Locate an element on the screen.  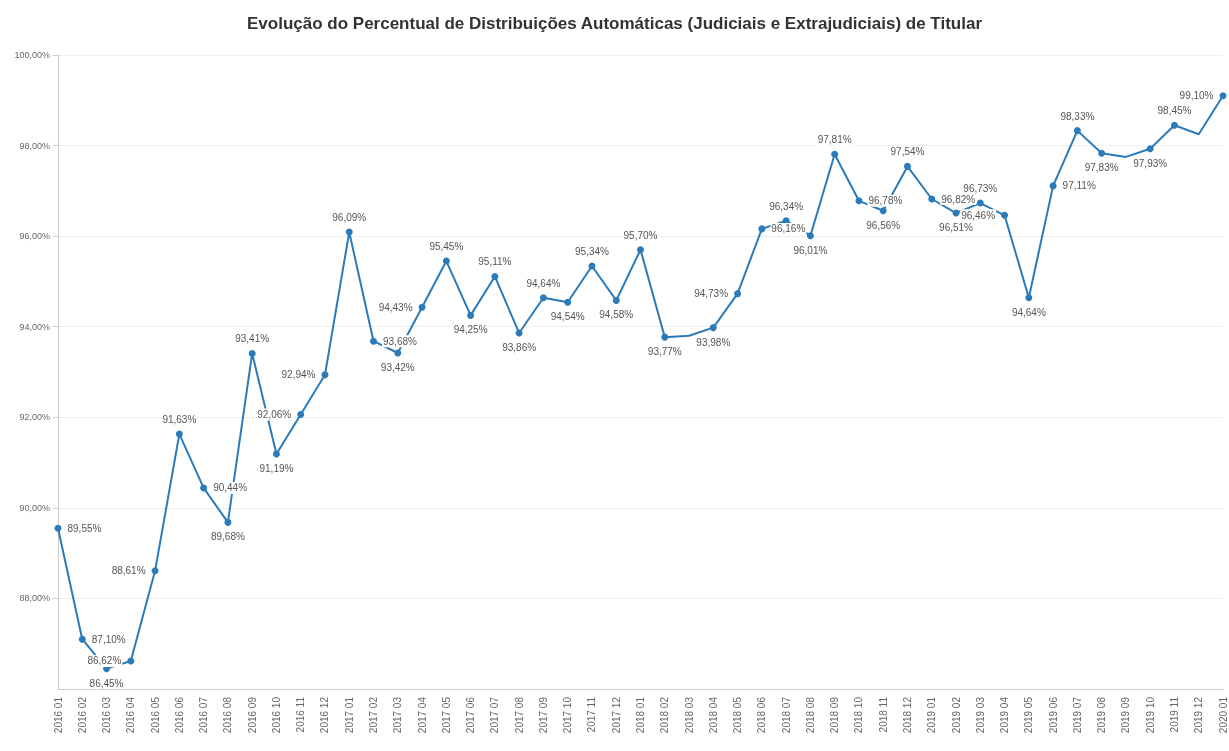
data-label: 96,34% is located at coordinates (786, 206).